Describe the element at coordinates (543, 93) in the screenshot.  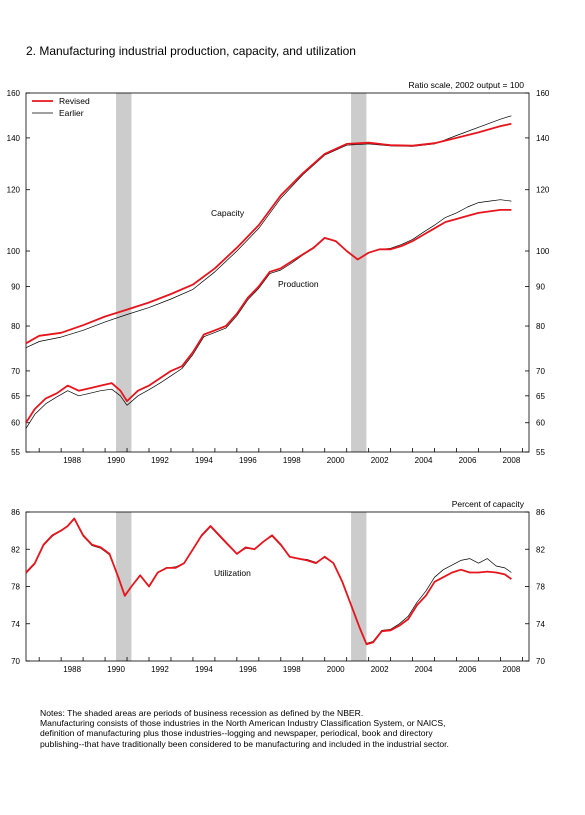
I see `y-tick-label-right: 160` at that location.